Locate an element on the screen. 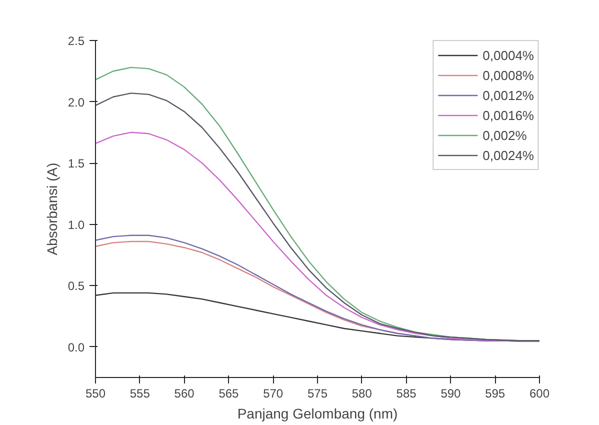 The width and height of the screenshot is (599, 425). x-tick-label: 575 is located at coordinates (317, 393).